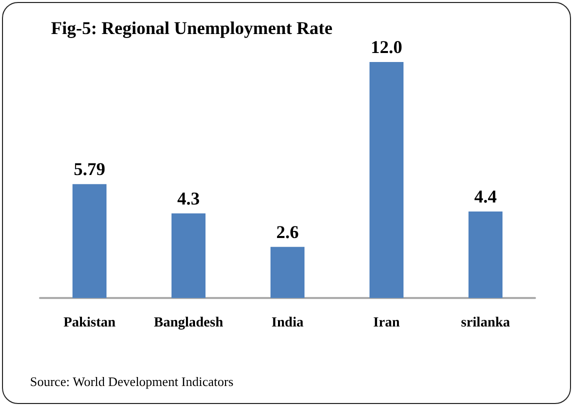  Describe the element at coordinates (287, 232) in the screenshot. I see `data-label: 2.6` at that location.